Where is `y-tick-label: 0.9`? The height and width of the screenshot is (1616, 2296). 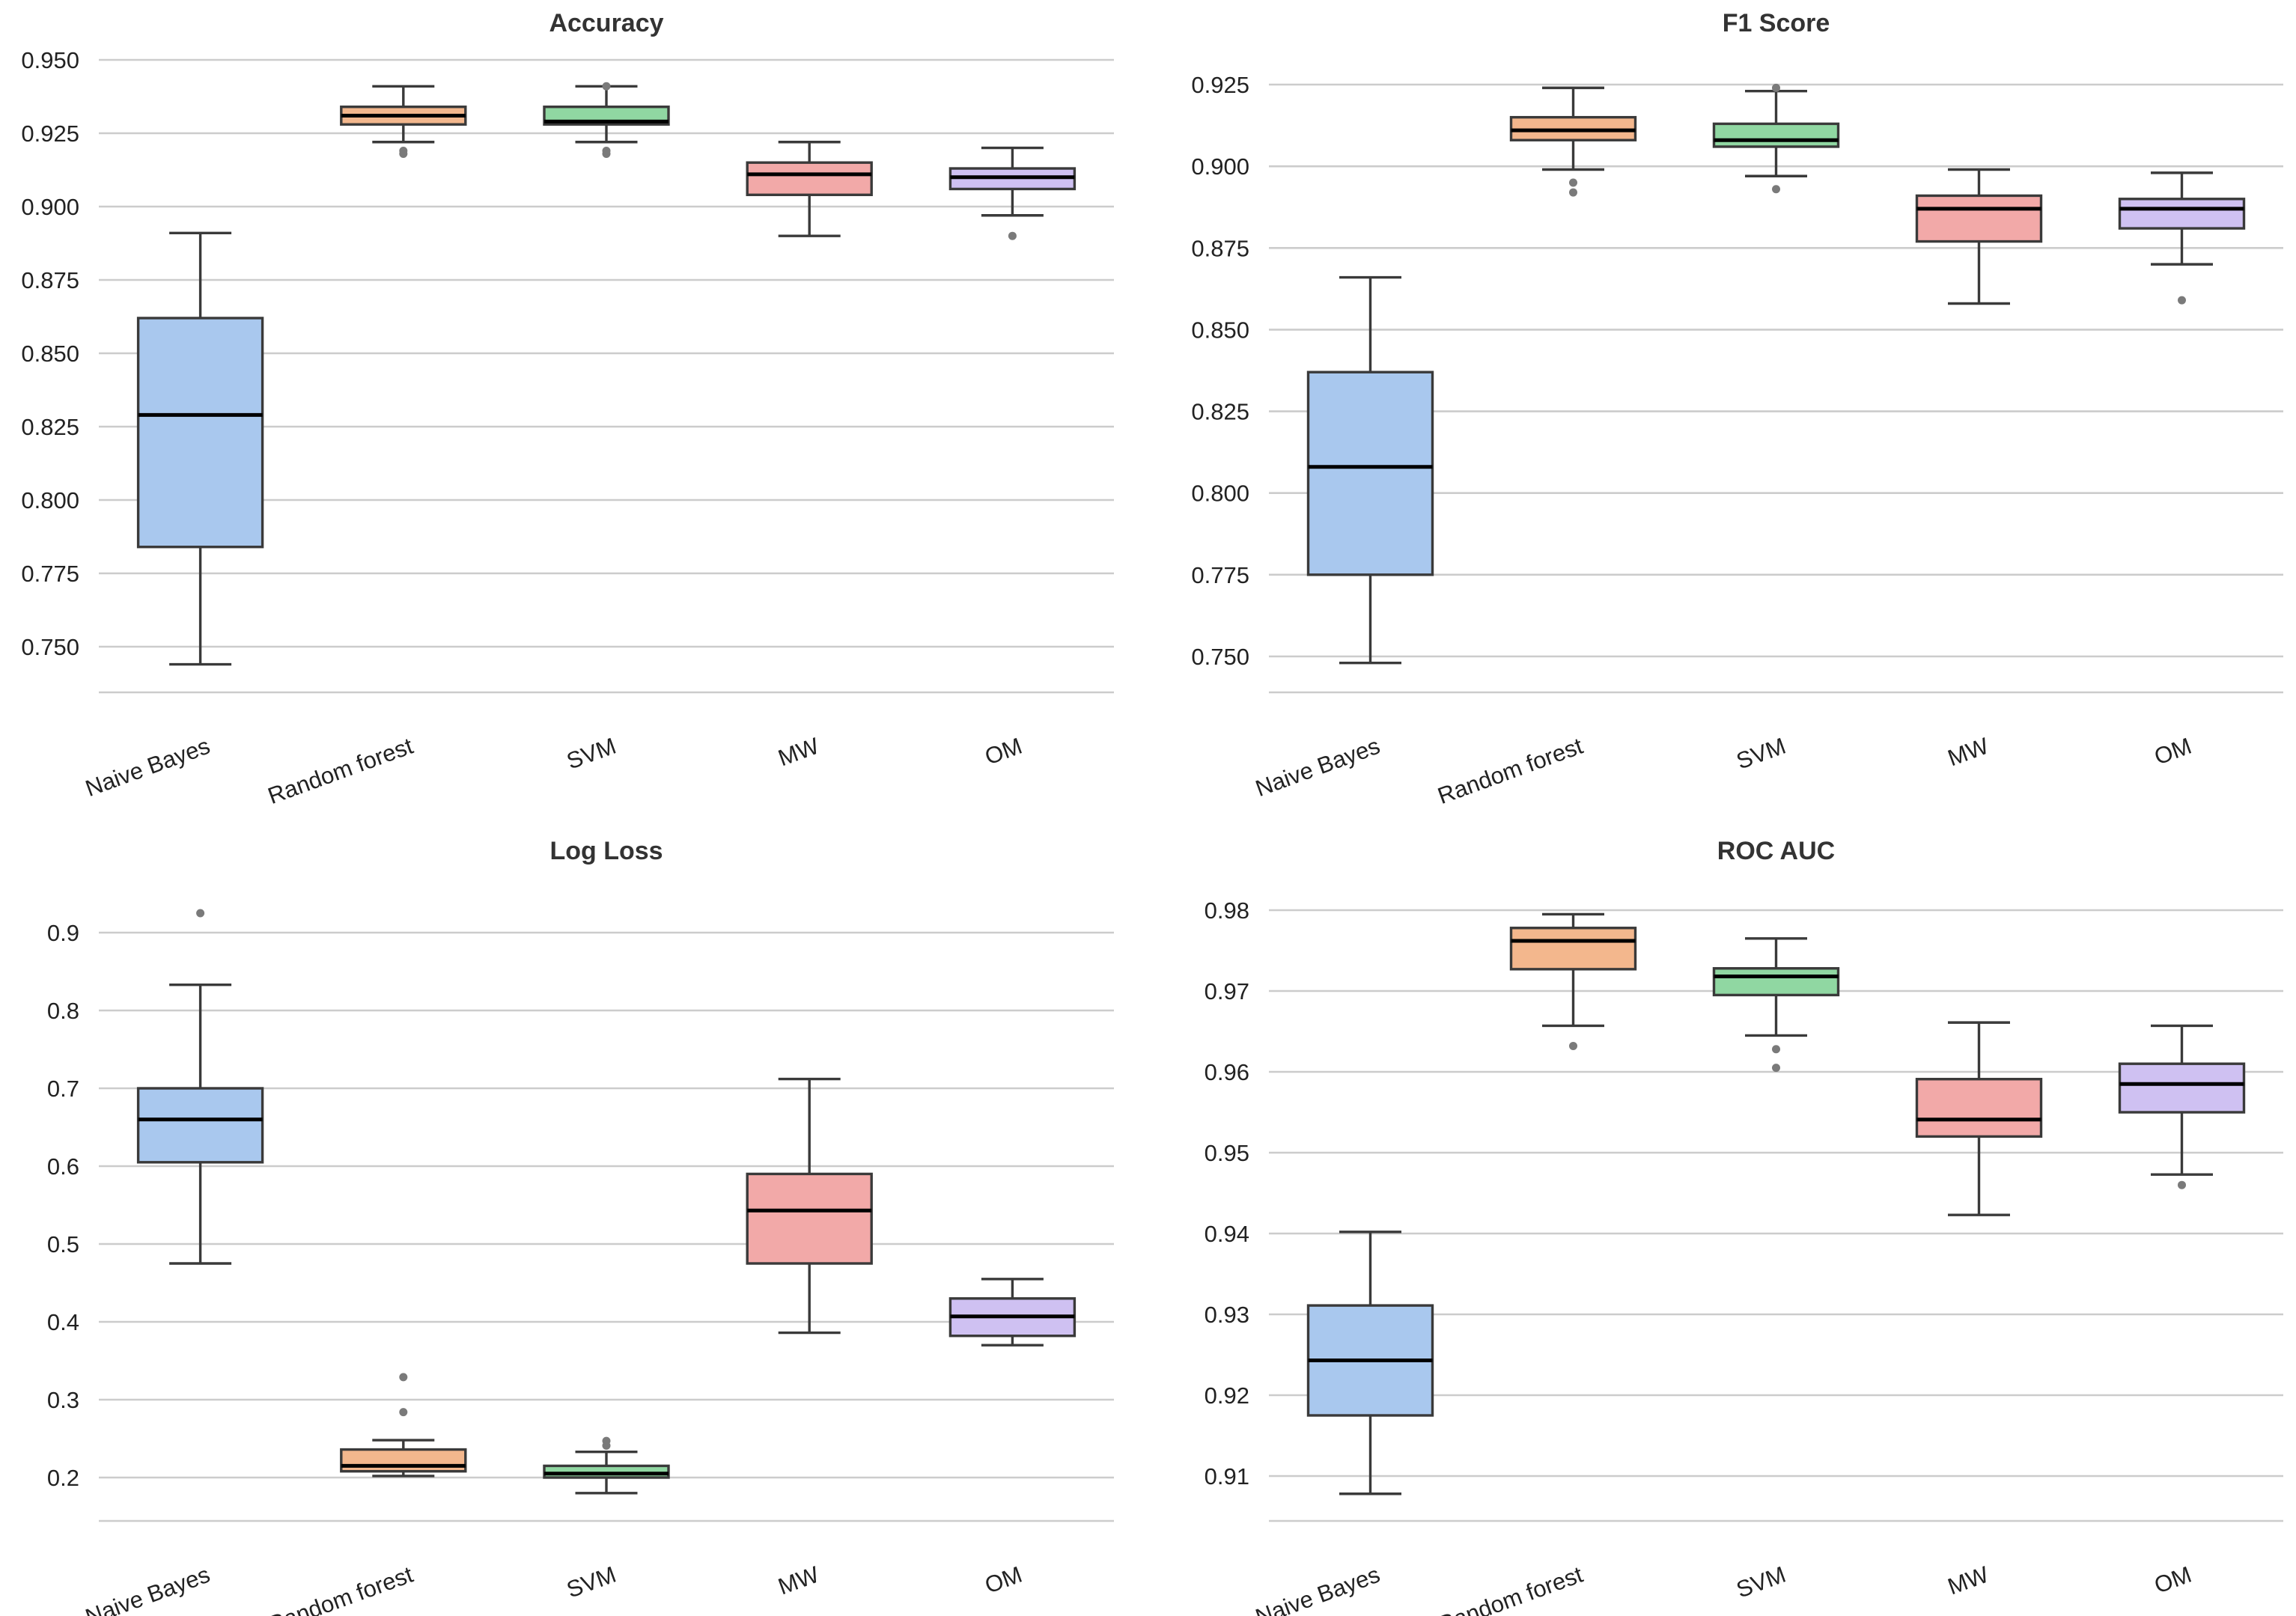
y-tick-label: 0.9 is located at coordinates (63, 933).